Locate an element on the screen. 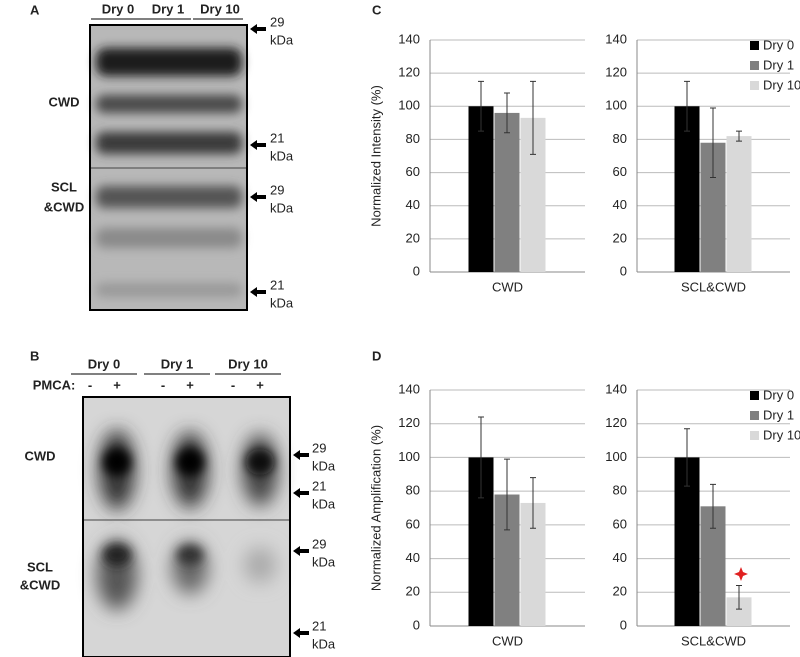 This screenshot has width=800, height=657. significance-star is located at coordinates (741, 574).